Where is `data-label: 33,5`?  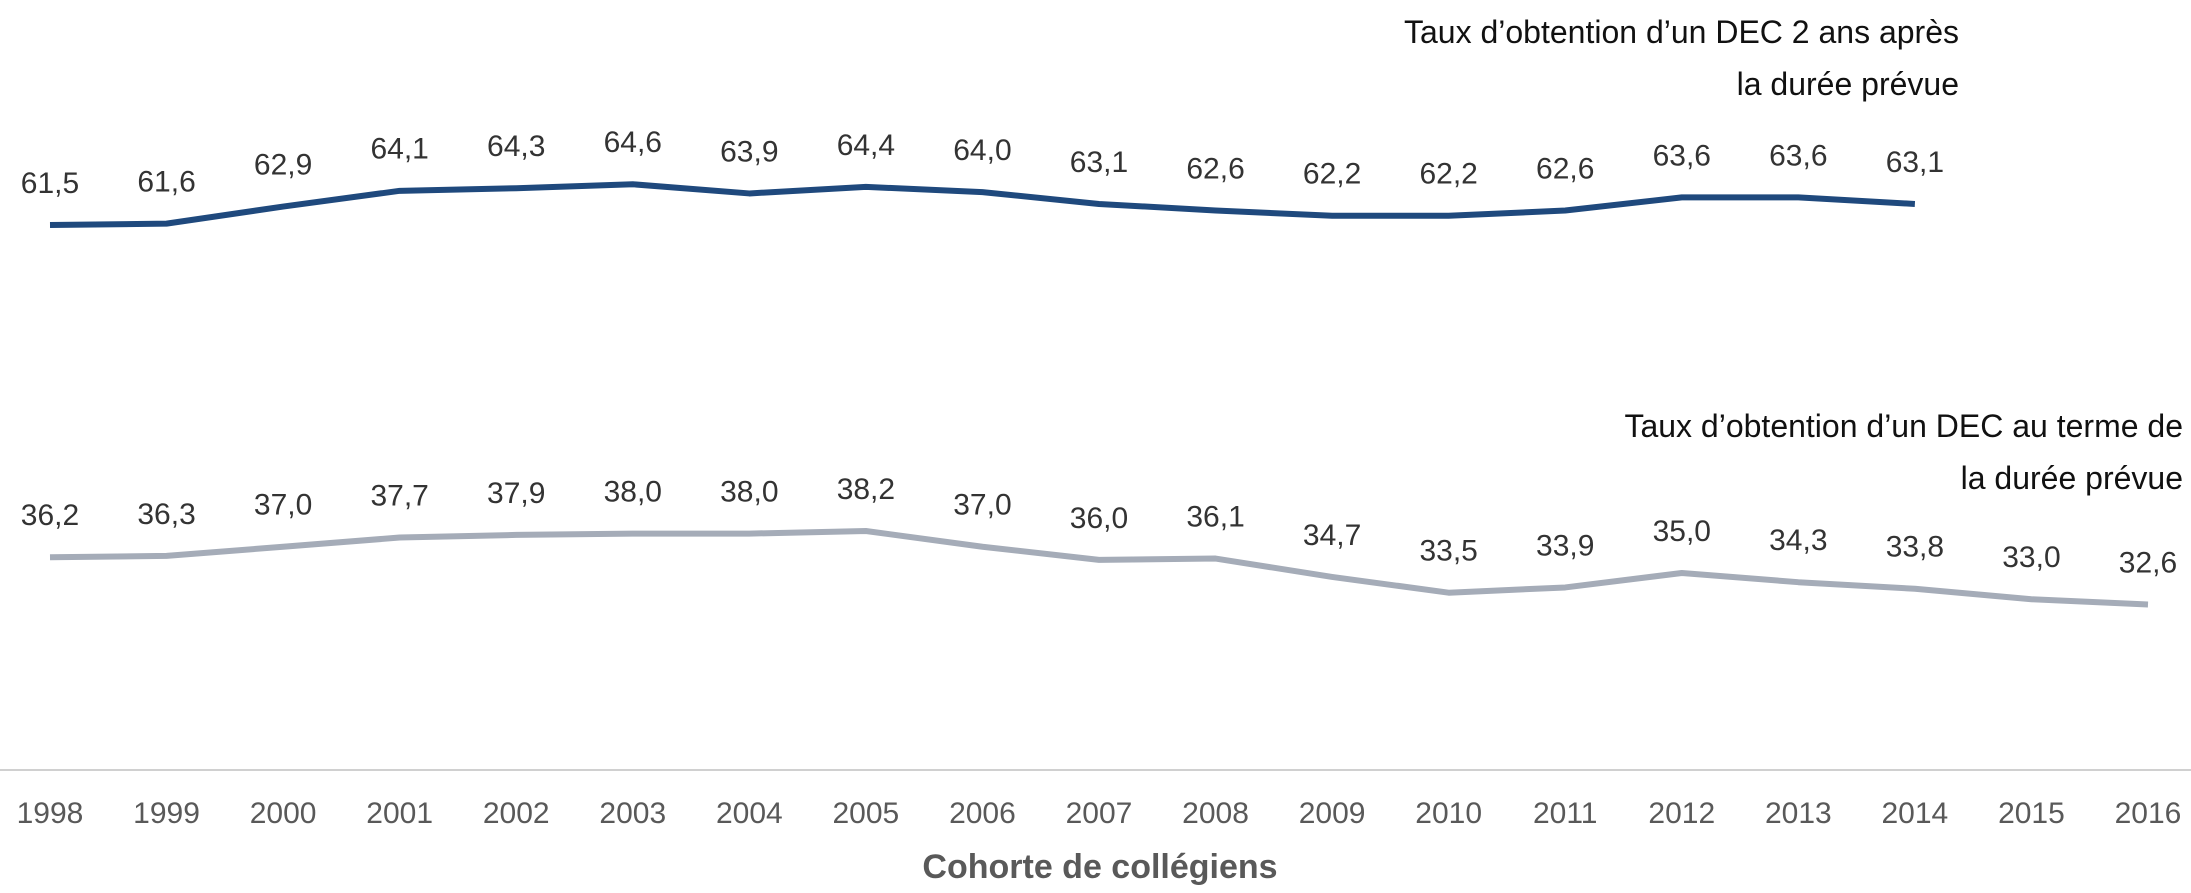
data-label: 33,5 is located at coordinates (1448, 551).